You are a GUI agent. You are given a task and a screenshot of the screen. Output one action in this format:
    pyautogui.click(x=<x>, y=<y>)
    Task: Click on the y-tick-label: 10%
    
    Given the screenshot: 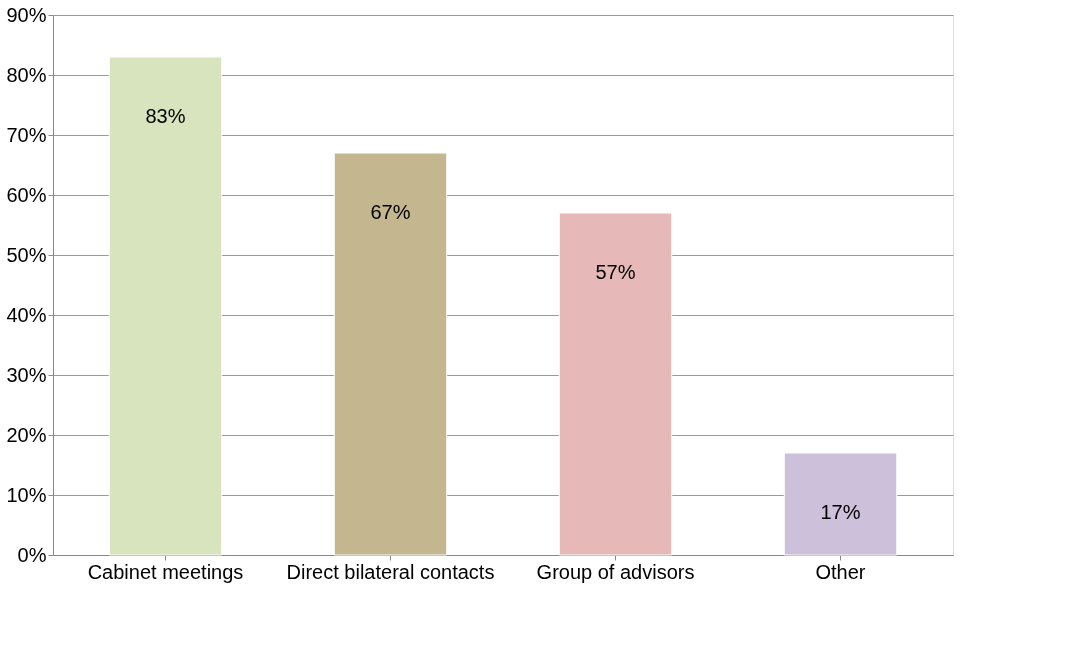 What is the action you would take?
    pyautogui.click(x=26, y=494)
    